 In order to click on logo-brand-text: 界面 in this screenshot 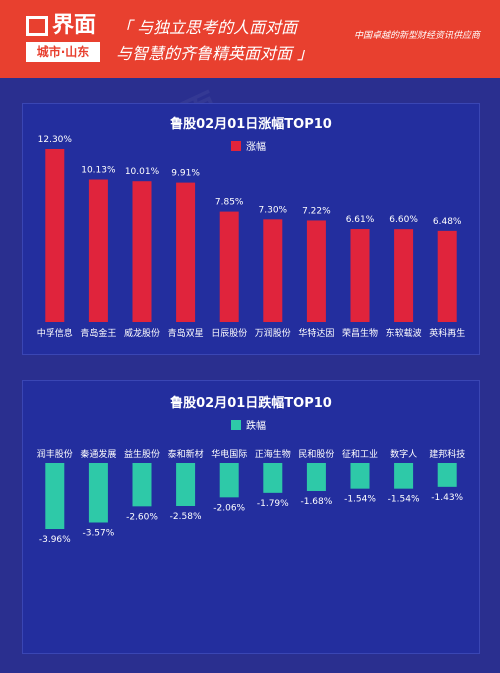, I will do `click(74, 25)`.